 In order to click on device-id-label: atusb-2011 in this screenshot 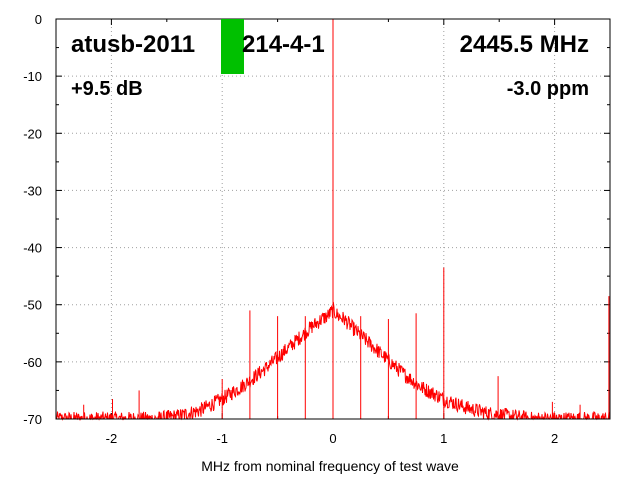, I will do `click(133, 44)`.